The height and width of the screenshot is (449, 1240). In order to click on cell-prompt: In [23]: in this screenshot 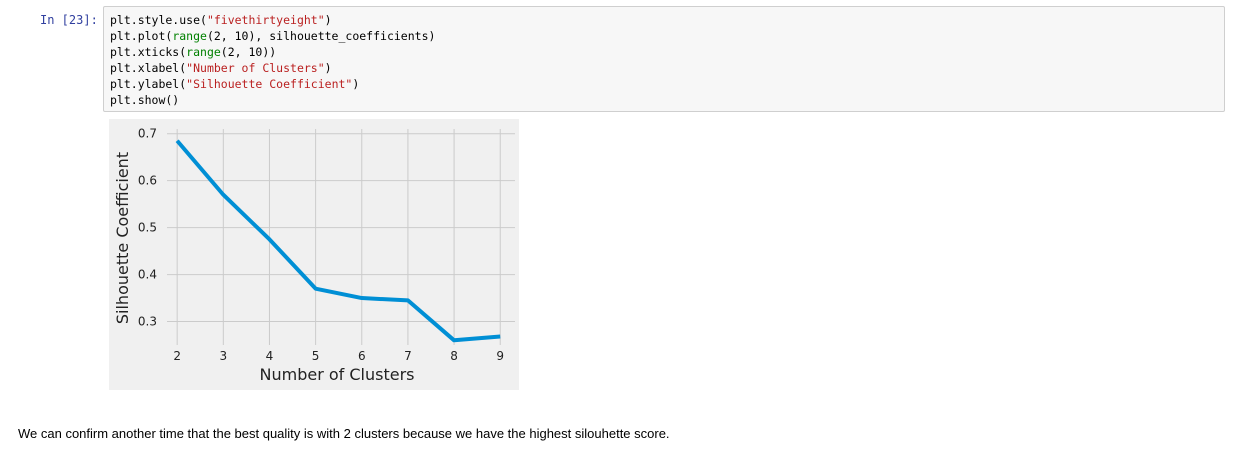, I will do `click(69, 20)`.